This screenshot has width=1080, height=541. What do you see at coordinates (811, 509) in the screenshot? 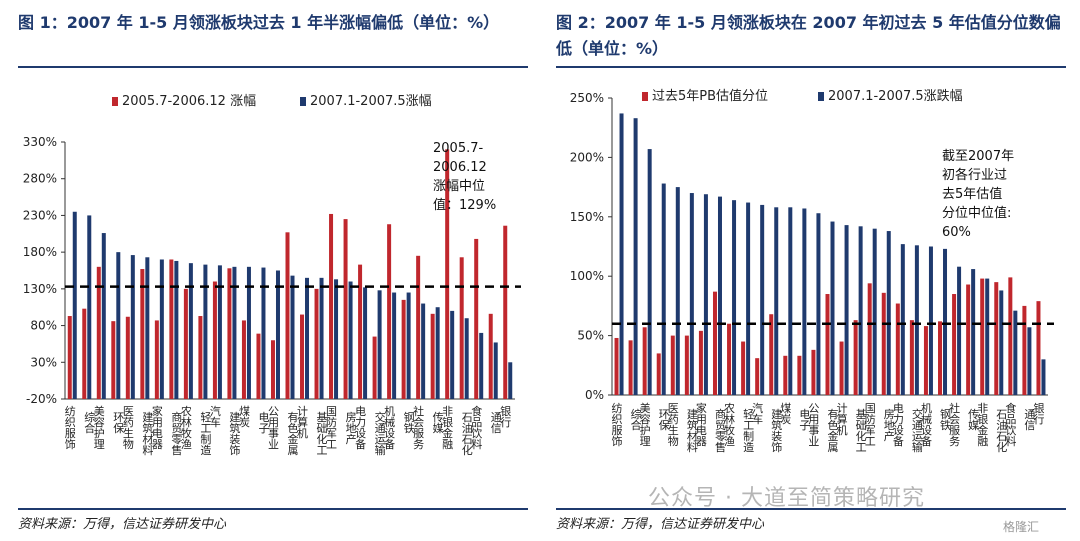
I see `chart2-bottom-rule` at bounding box center [811, 509].